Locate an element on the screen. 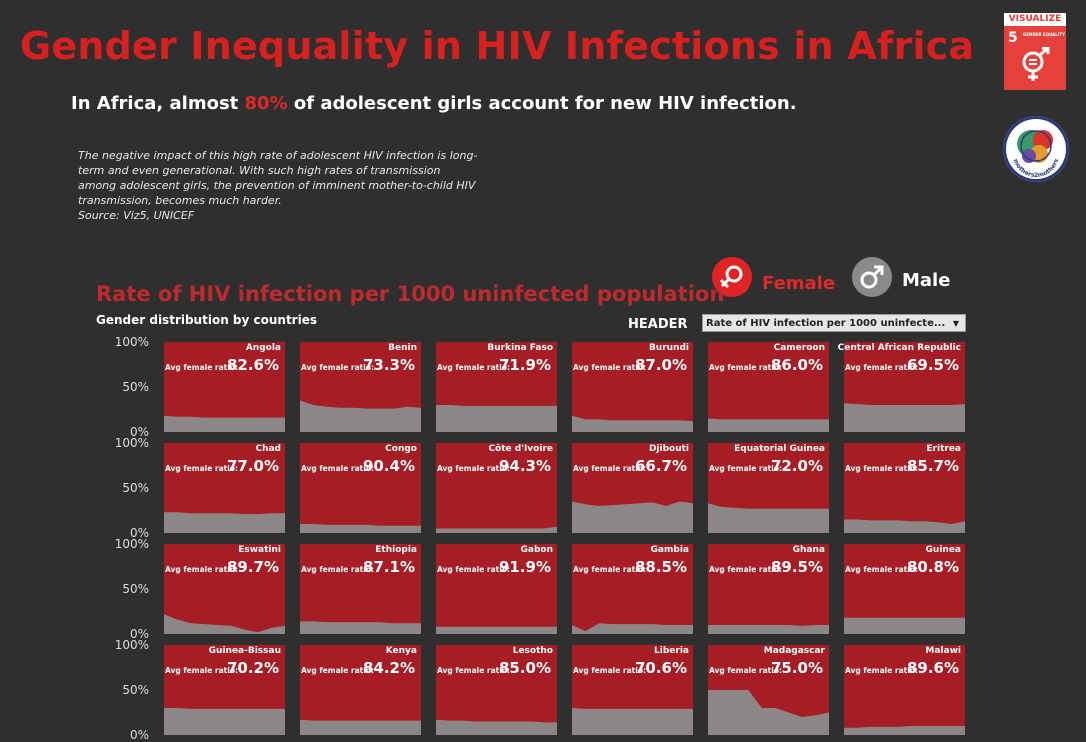 The width and height of the screenshot is (1086, 742). ratio-value: 71.9% is located at coordinates (525, 365).